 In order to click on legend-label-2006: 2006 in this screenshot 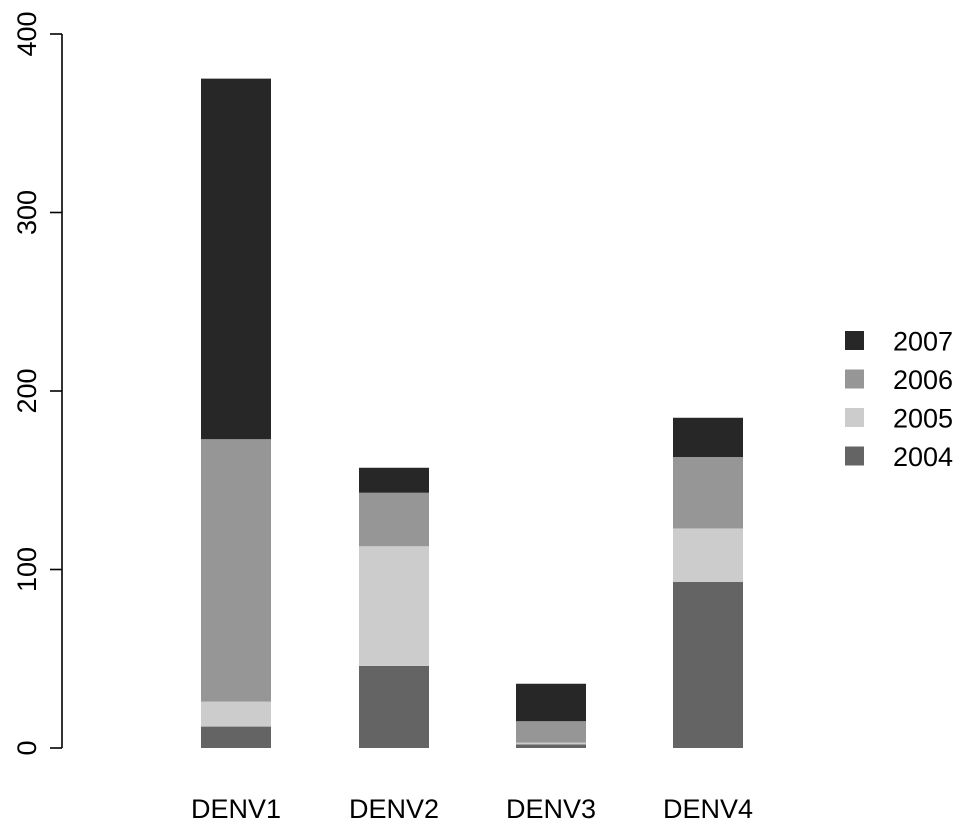, I will do `click(923, 380)`.